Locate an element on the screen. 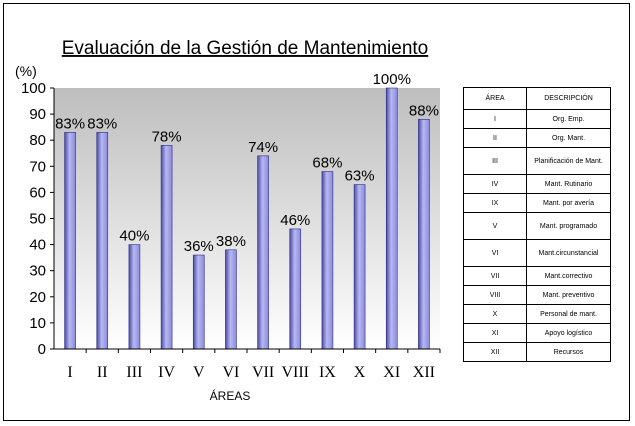  y-tick-label: 90 is located at coordinates (37, 114).